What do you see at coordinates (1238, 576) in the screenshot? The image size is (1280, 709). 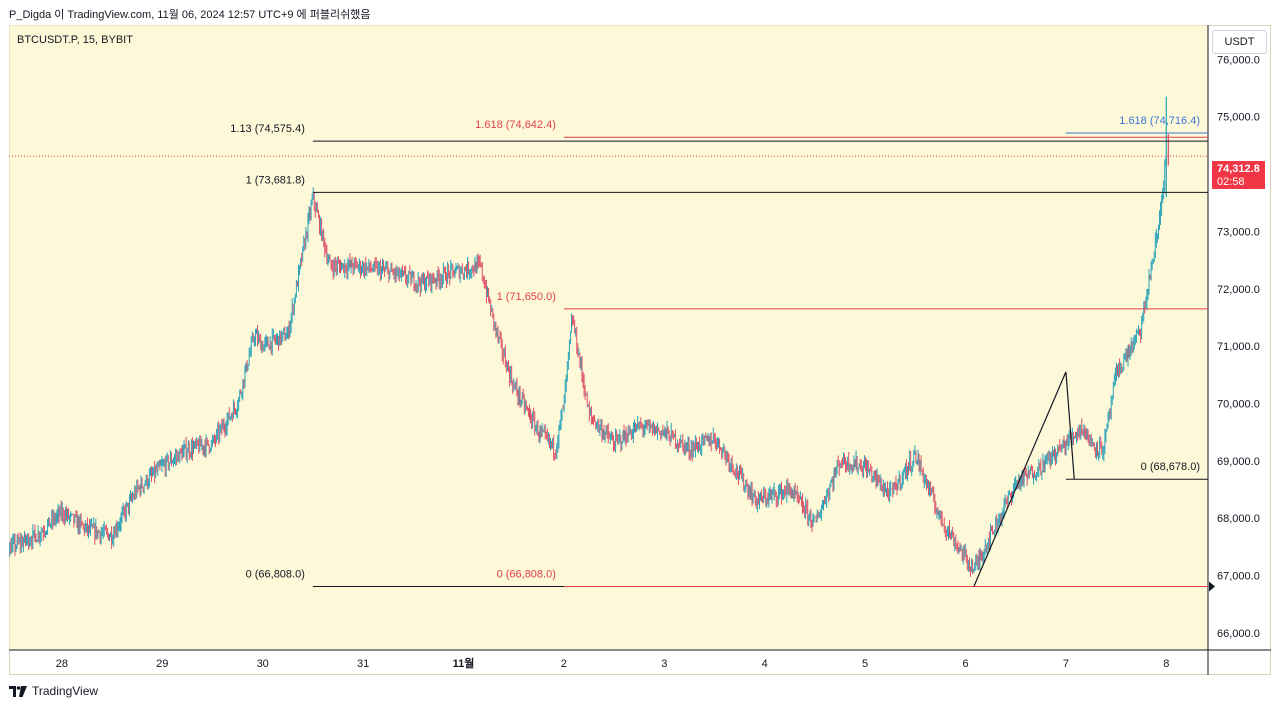 I see `y-tick-label: 67,000.0` at bounding box center [1238, 576].